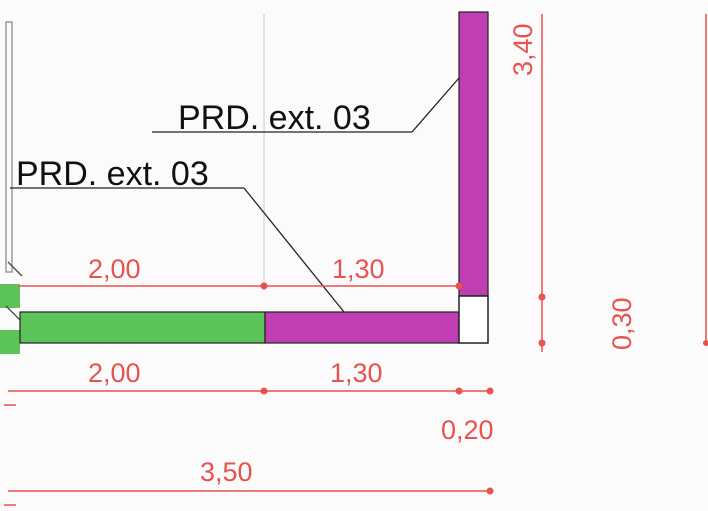 This screenshot has height=511, width=708. What do you see at coordinates (15, 269) in the screenshot?
I see `left-wall-hatch` at bounding box center [15, 269].